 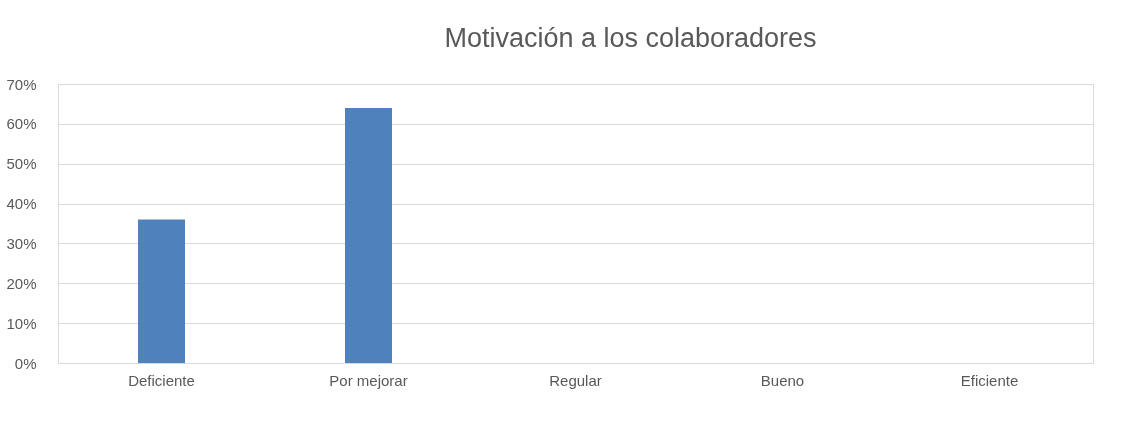 I want to click on y-tick-label: 30%, so click(x=21, y=243).